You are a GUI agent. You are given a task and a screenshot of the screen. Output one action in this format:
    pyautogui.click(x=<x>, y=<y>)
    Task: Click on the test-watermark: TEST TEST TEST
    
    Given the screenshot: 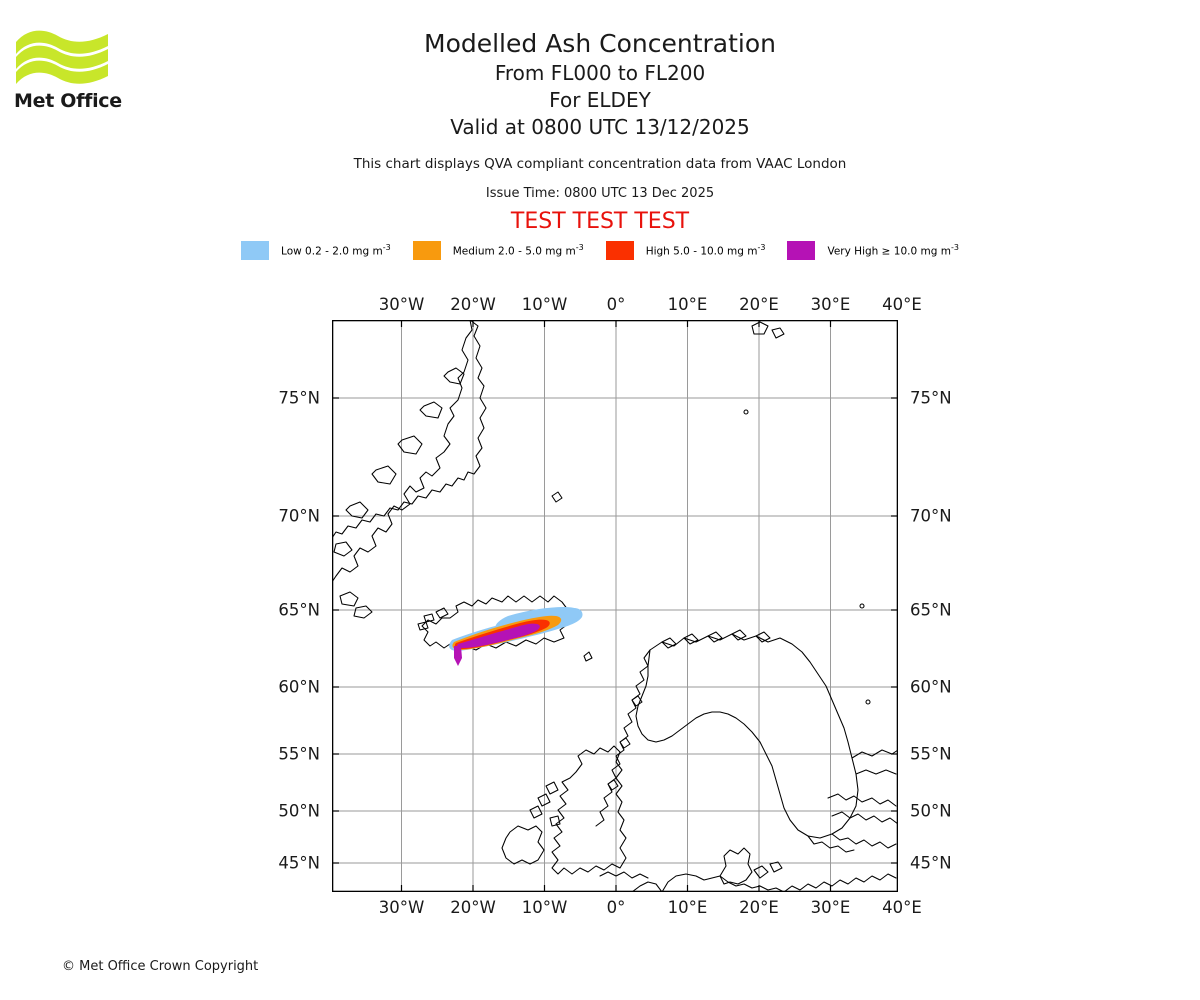 What is the action you would take?
    pyautogui.click(x=600, y=221)
    